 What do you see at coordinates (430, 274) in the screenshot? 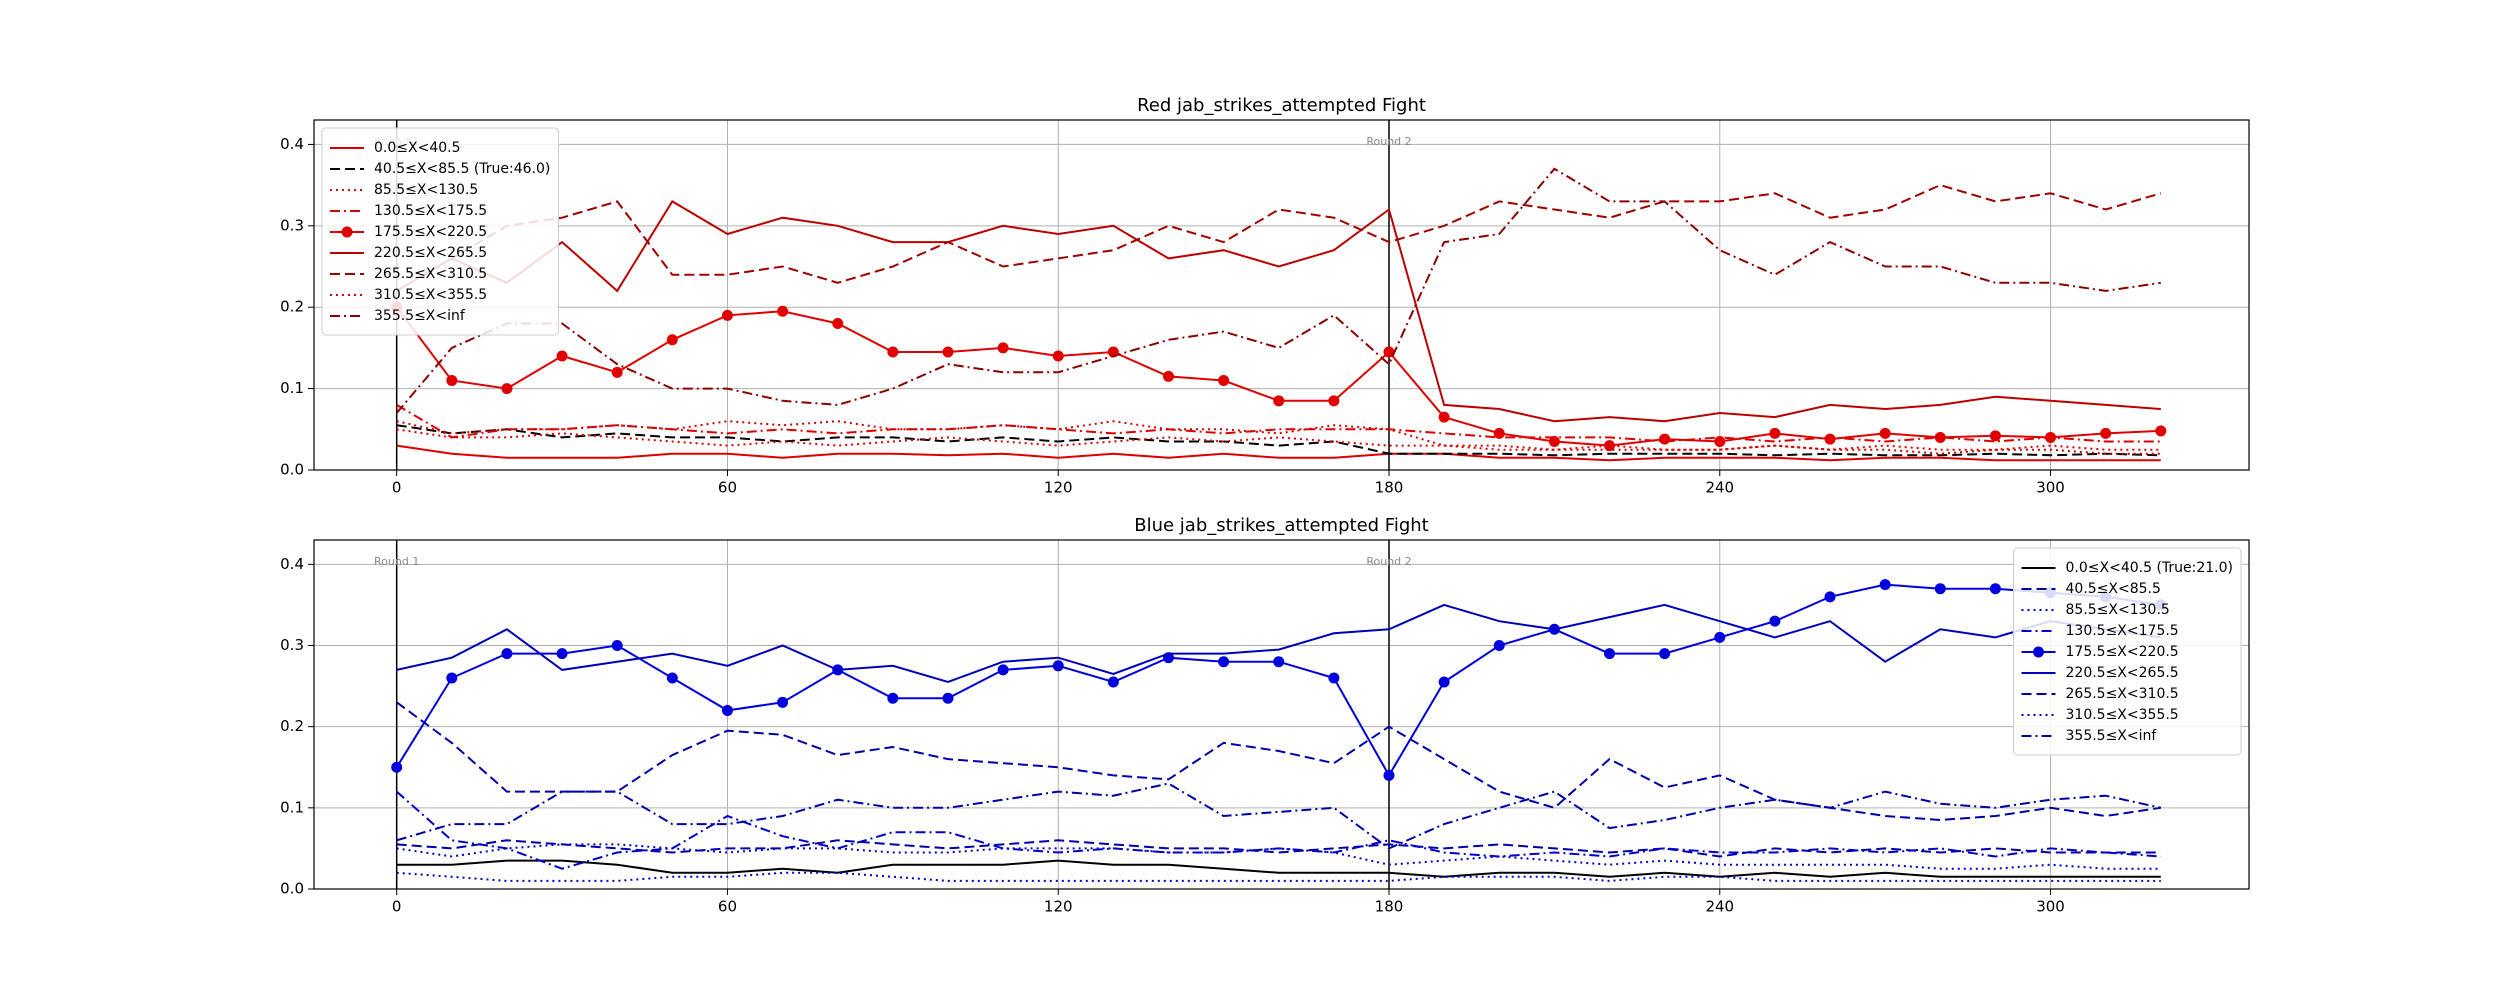
I see `legend-label: 265.5≤X<310.5` at bounding box center [430, 274].